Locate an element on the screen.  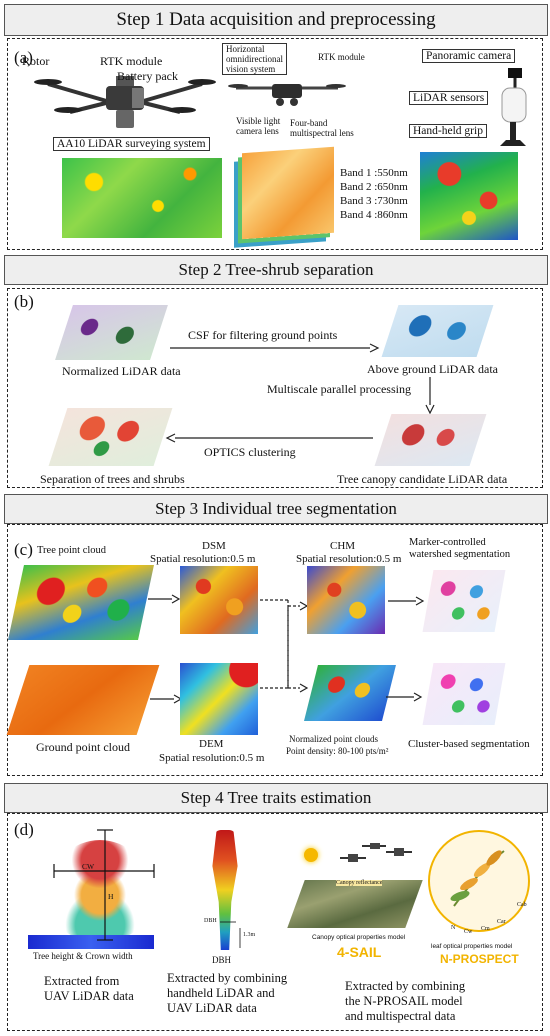
chm-image is located at coordinates (346, 600).